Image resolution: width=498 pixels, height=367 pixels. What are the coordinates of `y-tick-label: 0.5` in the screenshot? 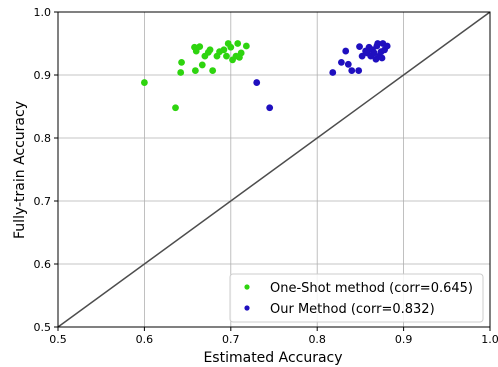 It's located at (43, 327).